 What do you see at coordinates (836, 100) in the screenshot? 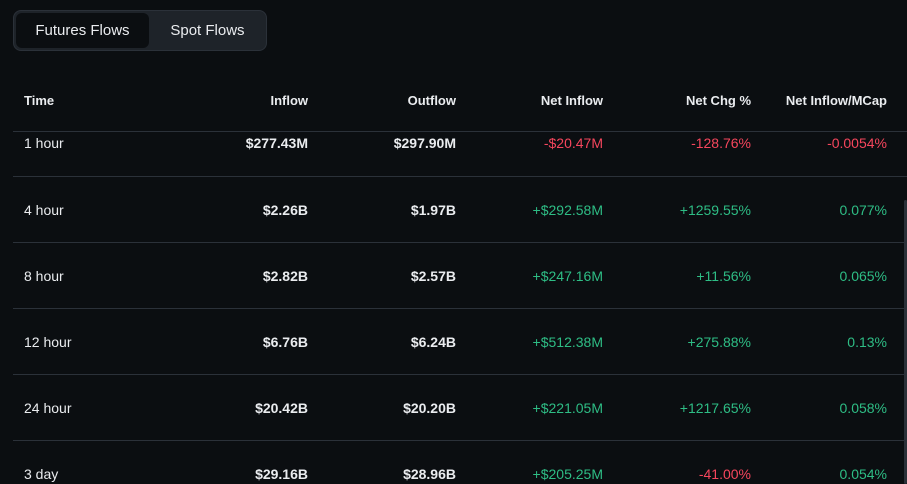
I see `header-net-inflow-mcap: Net Inflow/MCap` at bounding box center [836, 100].